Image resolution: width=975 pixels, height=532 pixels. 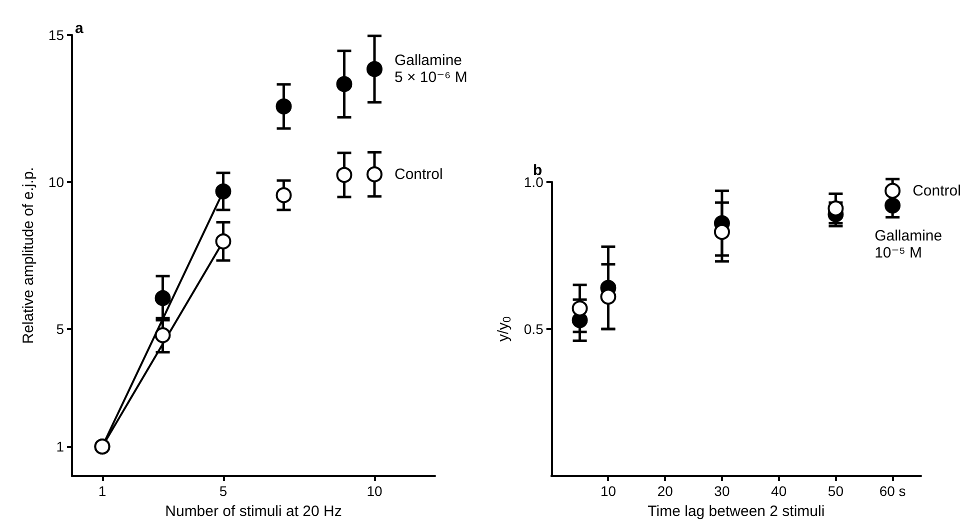 What do you see at coordinates (779, 491) in the screenshot?
I see `x-tick-label: 40` at bounding box center [779, 491].